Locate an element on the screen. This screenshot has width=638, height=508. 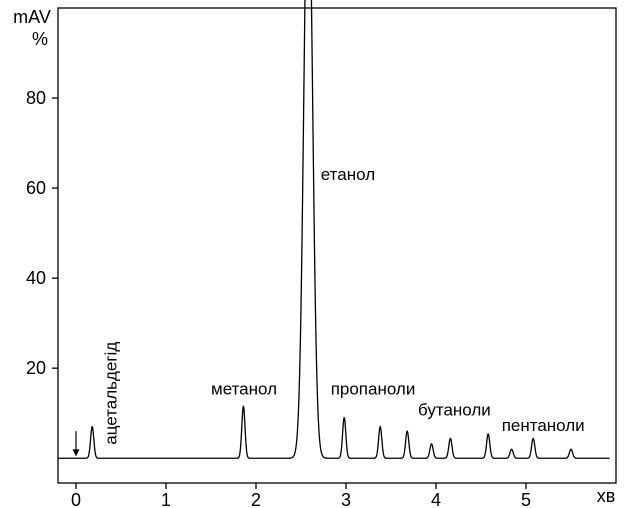
peak-annotation: метанол is located at coordinates (244, 388).